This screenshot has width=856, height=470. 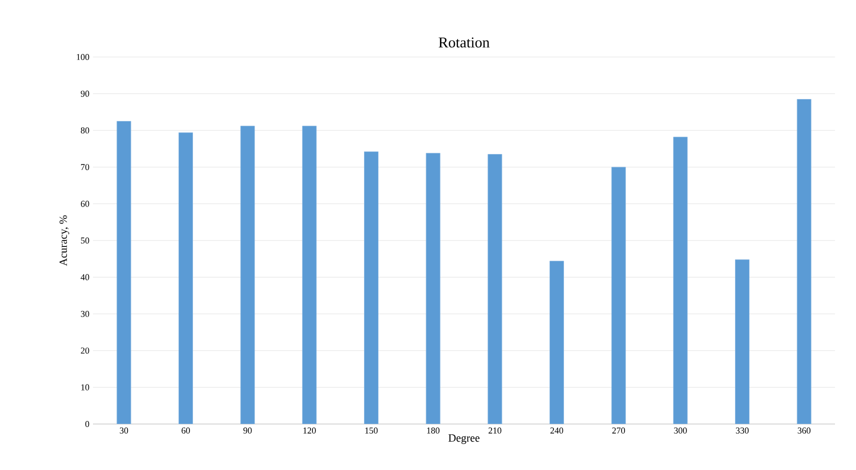 What do you see at coordinates (85, 240) in the screenshot?
I see `y-tick-label: 50` at bounding box center [85, 240].